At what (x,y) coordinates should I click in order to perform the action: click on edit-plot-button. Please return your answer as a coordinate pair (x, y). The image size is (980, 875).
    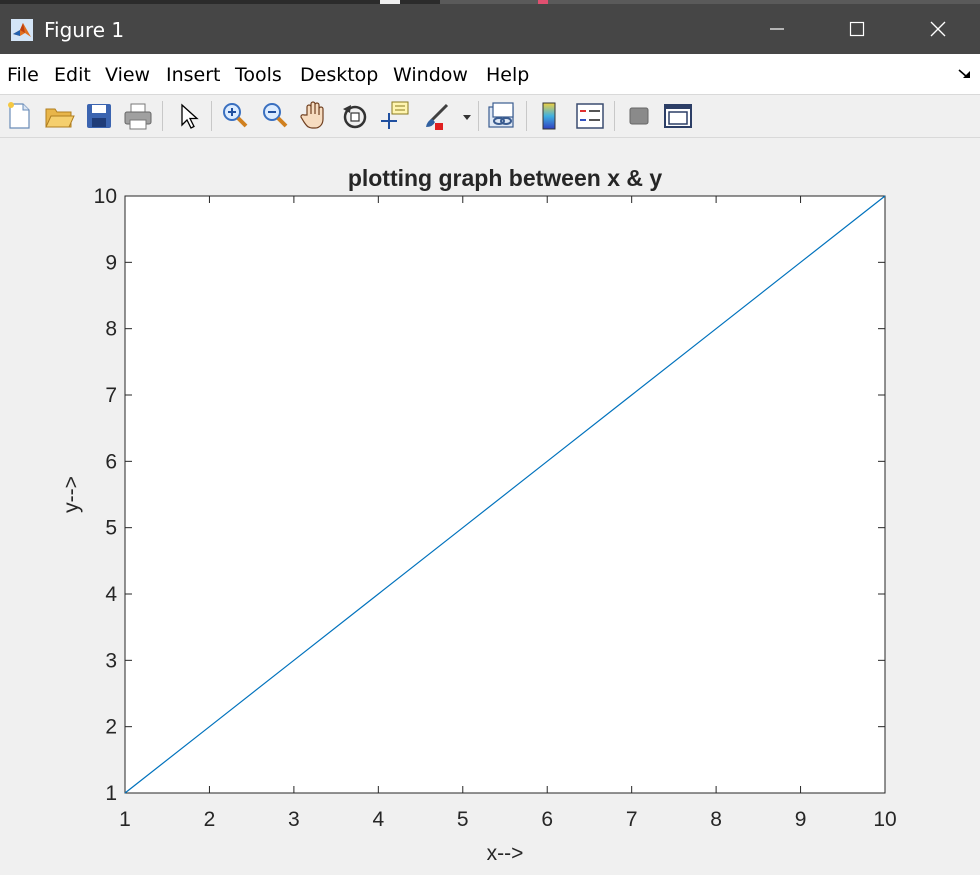
    Looking at the image, I should click on (188, 116).